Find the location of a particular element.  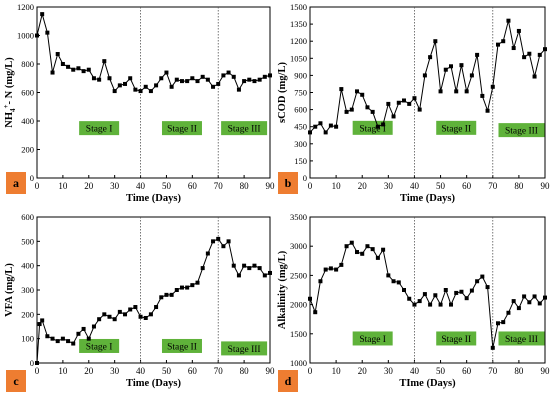

x-tick-label: 50 is located at coordinates (167, 371).